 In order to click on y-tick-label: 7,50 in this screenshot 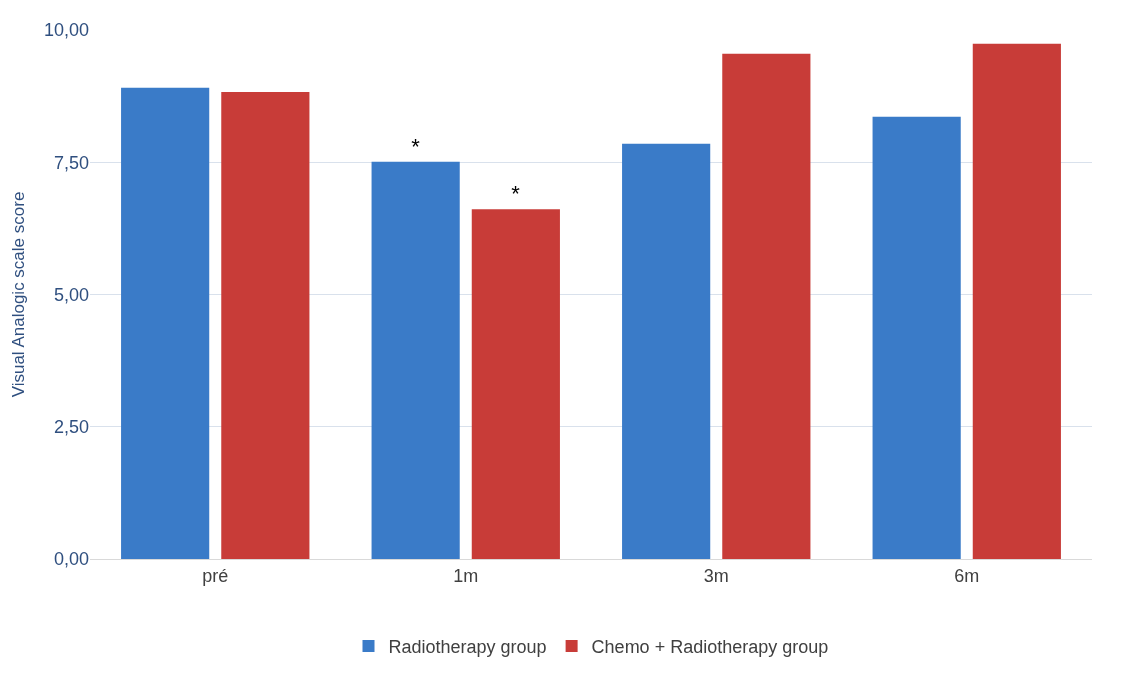, I will do `click(71, 162)`.